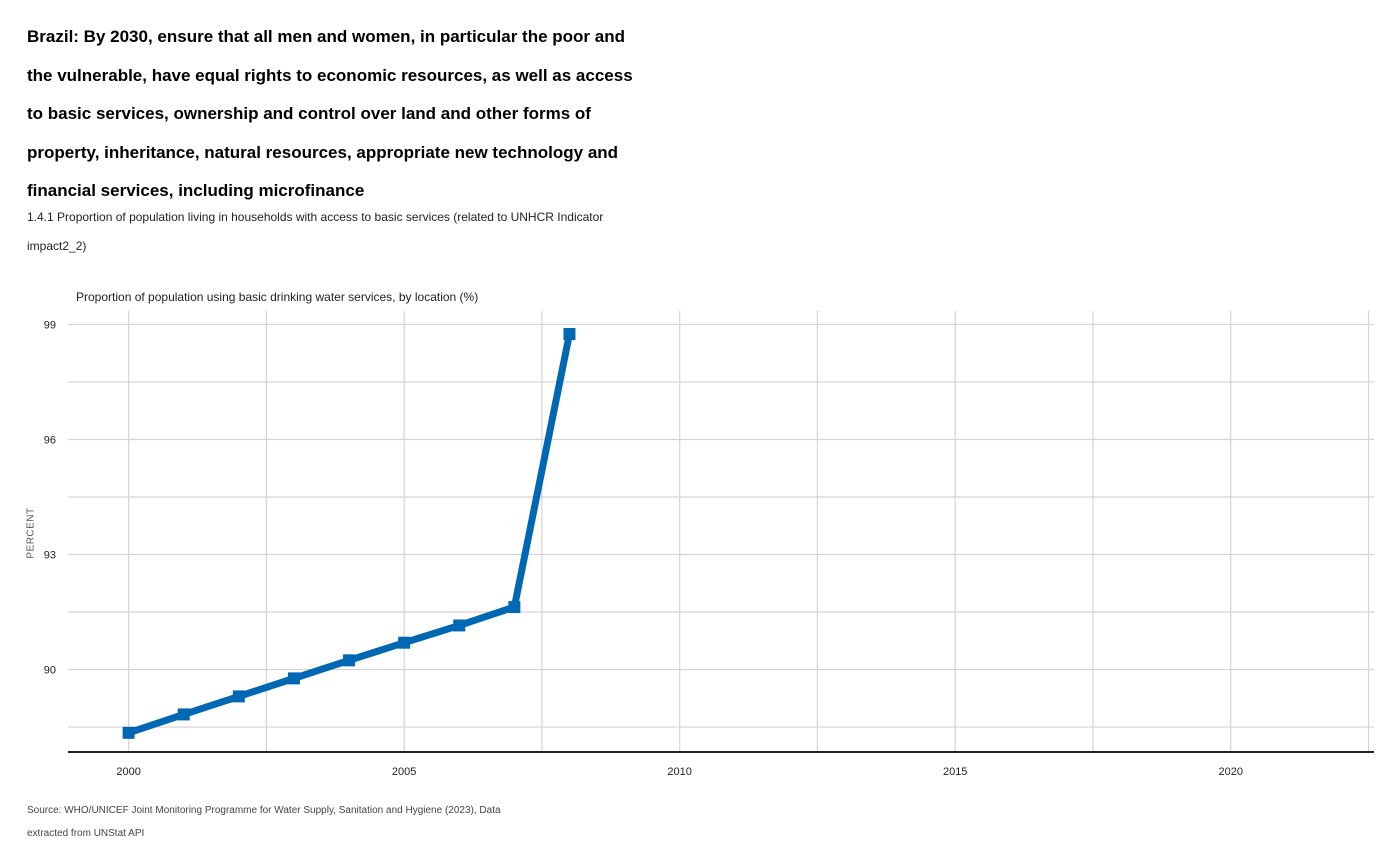 The width and height of the screenshot is (1400, 865). I want to click on y-tick-label: 90, so click(50, 671).